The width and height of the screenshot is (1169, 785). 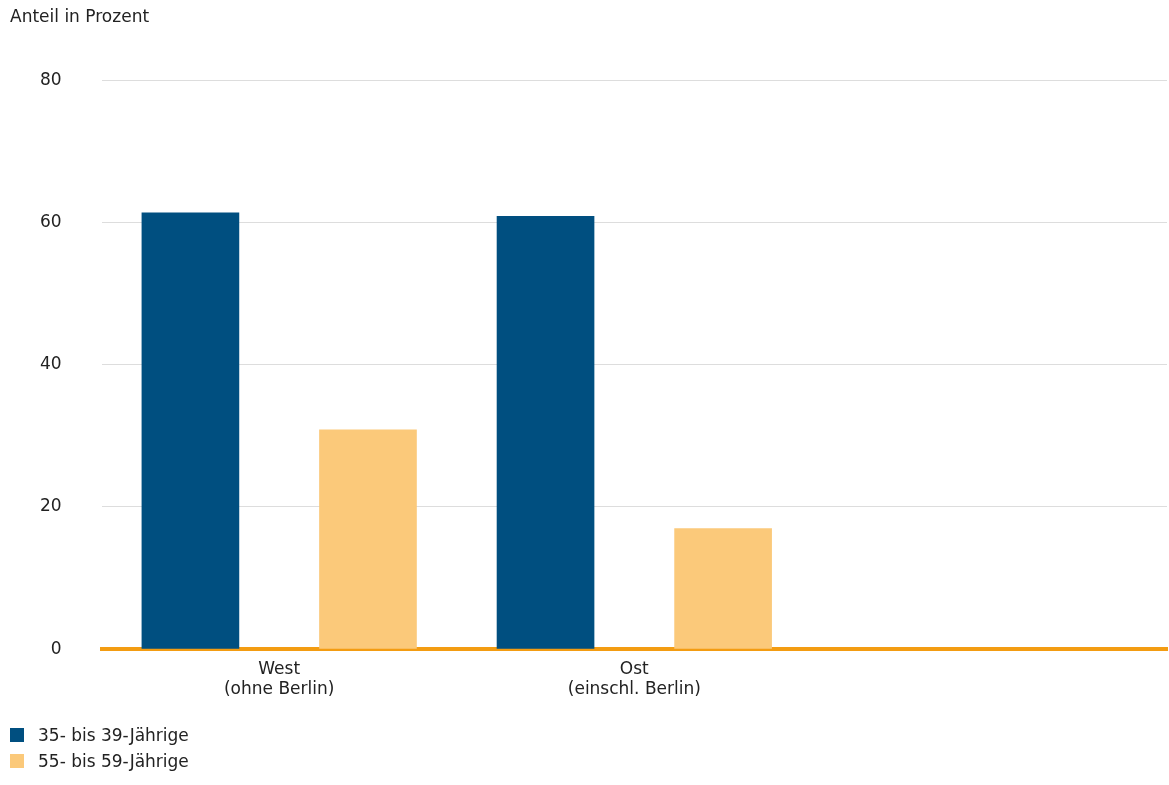 What do you see at coordinates (113, 761) in the screenshot?
I see `legend-label: 55- bis 59-Jährige` at bounding box center [113, 761].